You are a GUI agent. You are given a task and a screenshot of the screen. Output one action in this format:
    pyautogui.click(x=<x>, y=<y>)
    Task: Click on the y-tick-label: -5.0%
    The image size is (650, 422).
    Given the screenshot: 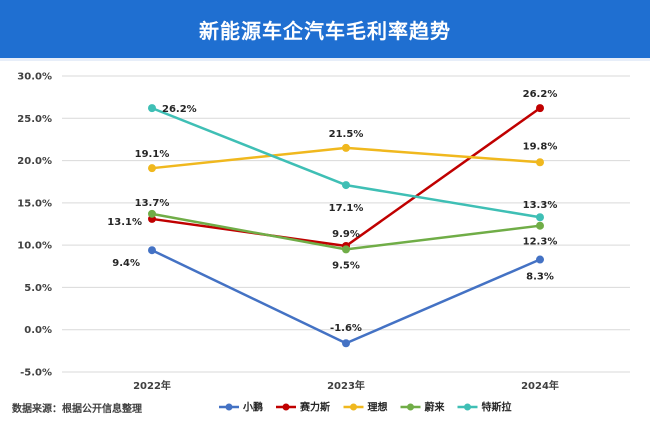 What is the action you would take?
    pyautogui.click(x=36, y=373)
    